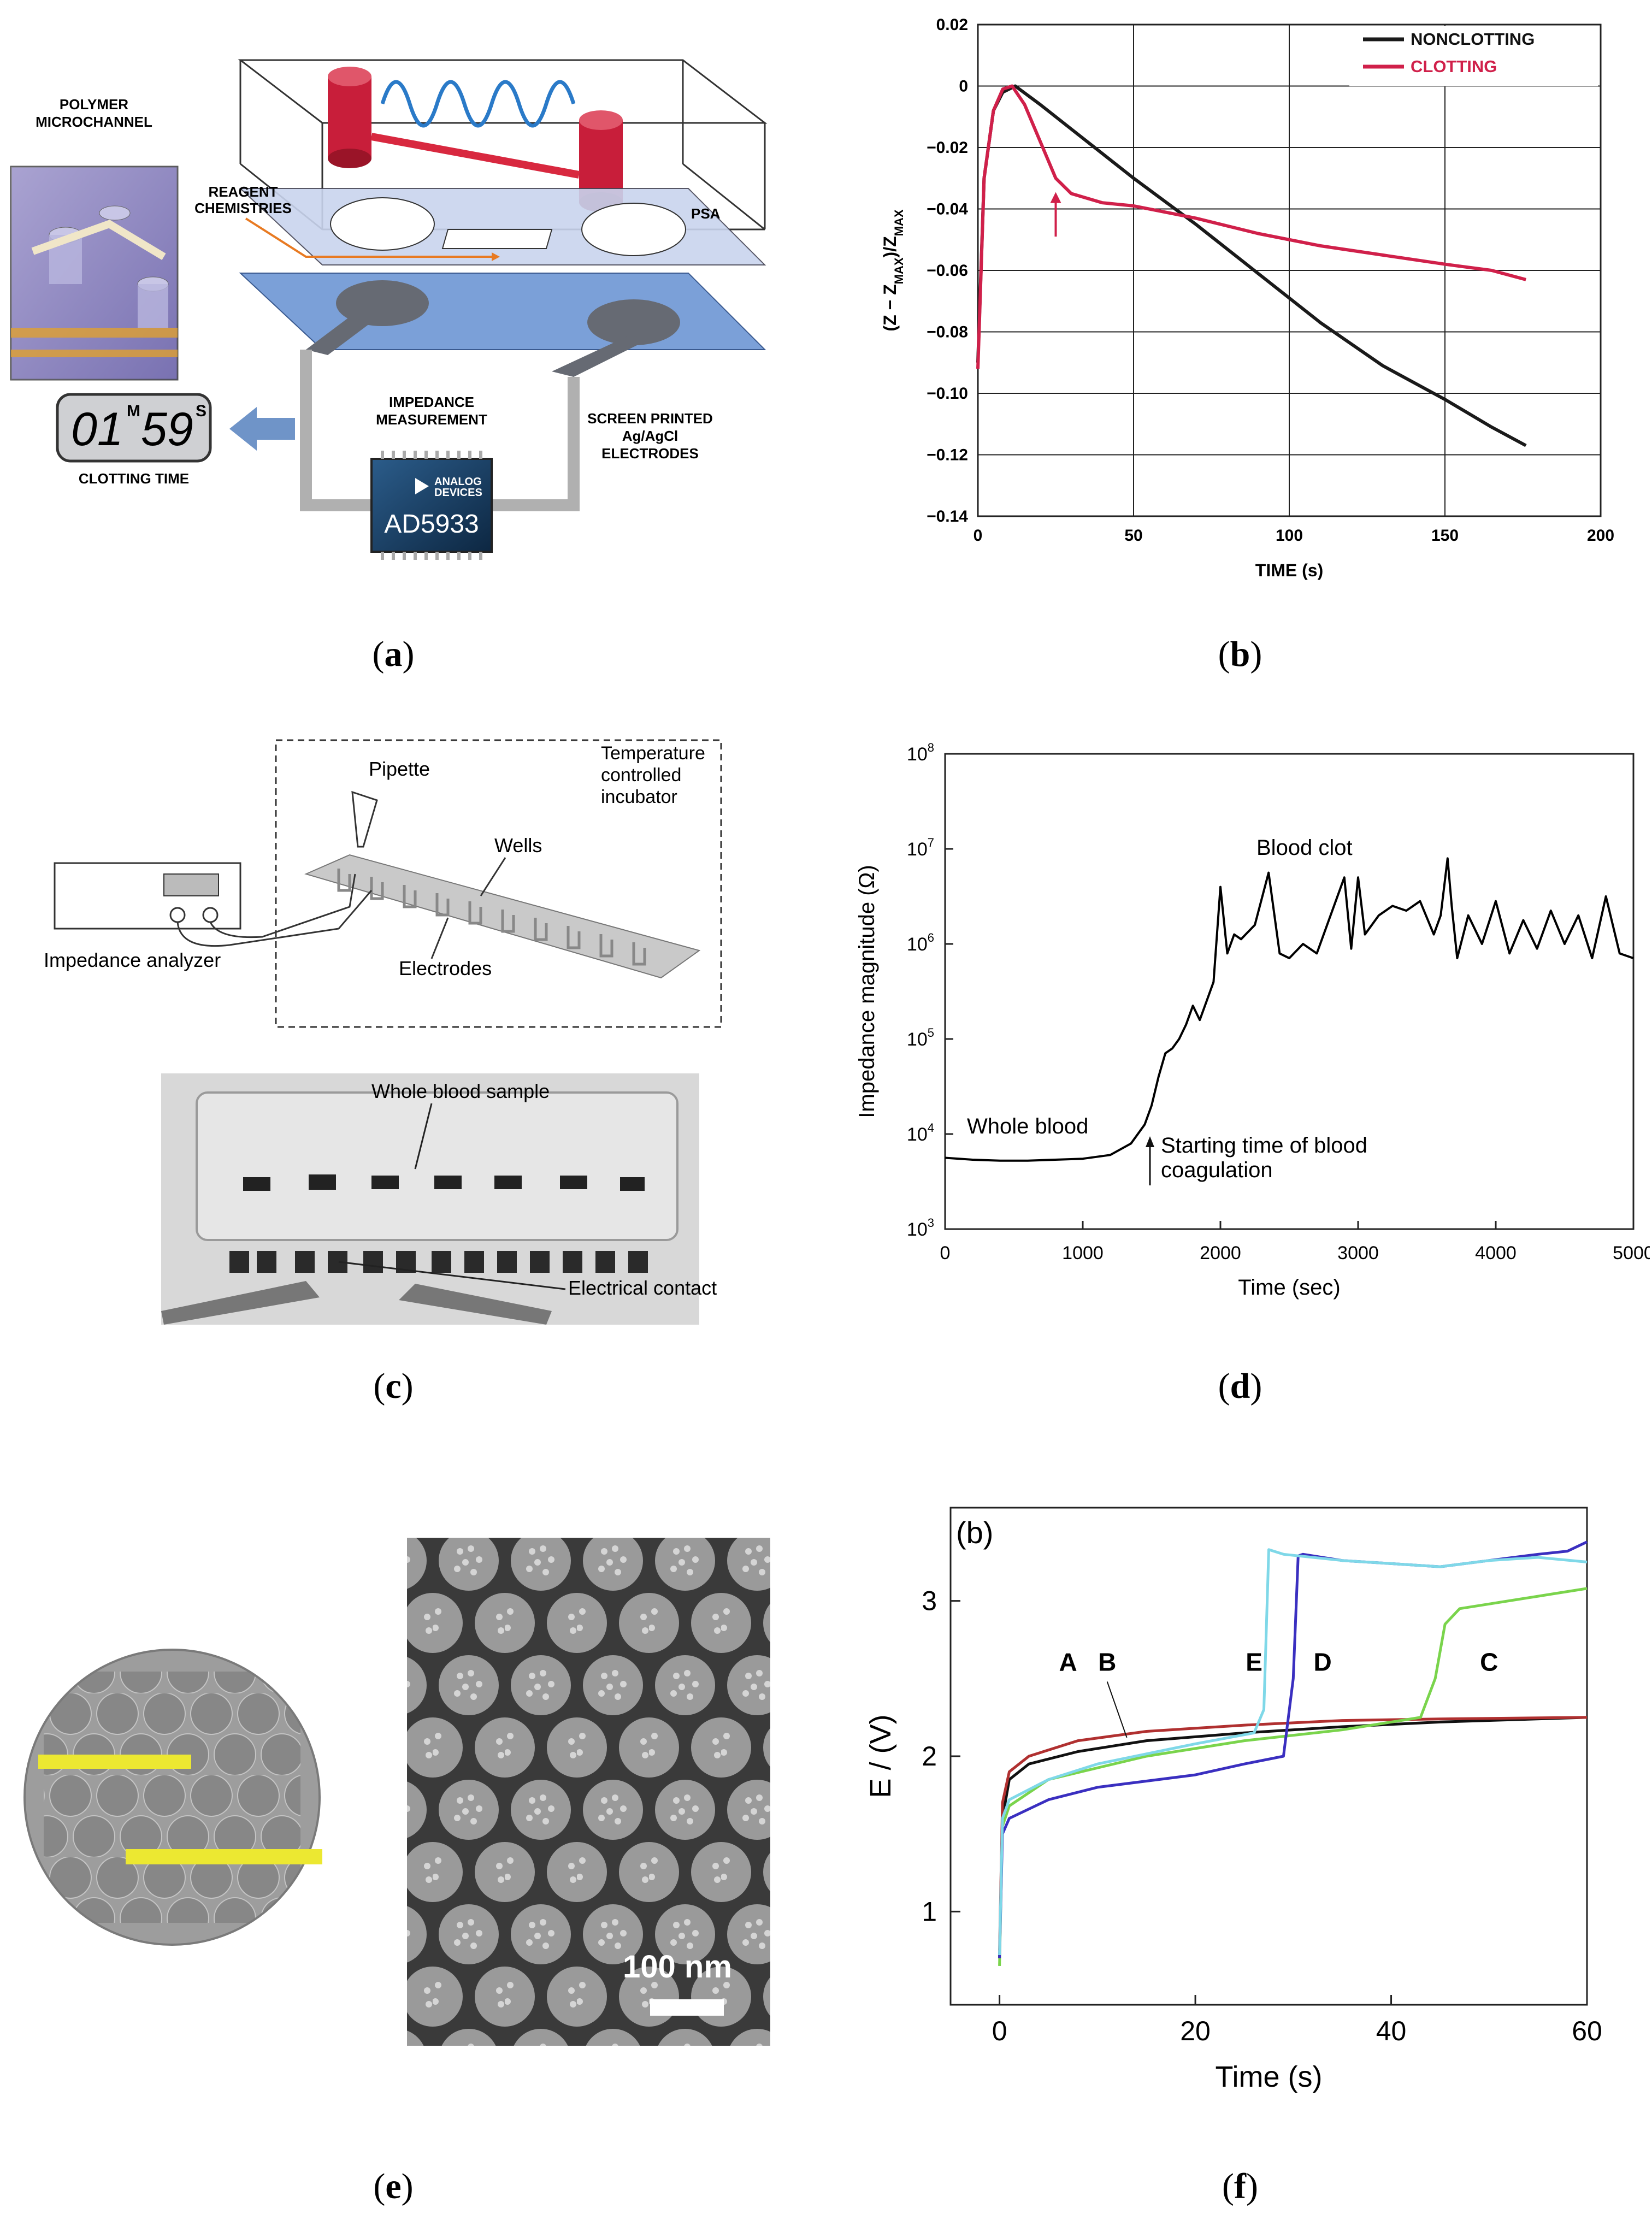 This screenshot has width=1652, height=2220. Describe the element at coordinates (1489, 1662) in the screenshot. I see `curve-label-c: C` at that location.